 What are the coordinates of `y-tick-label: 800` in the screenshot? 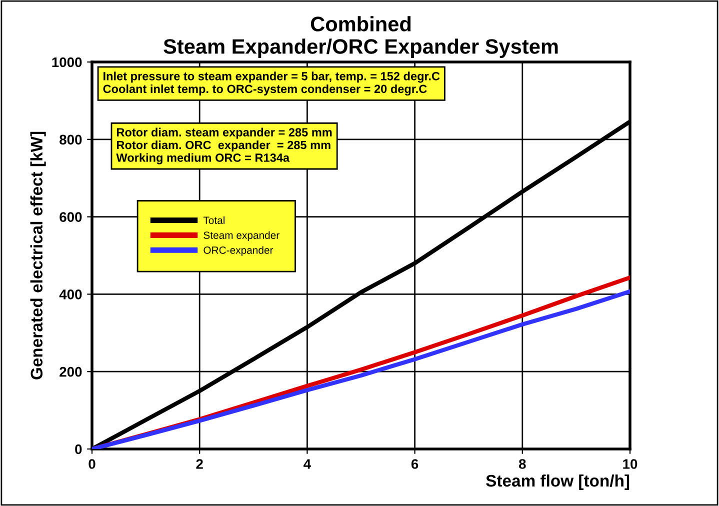 It's located at (71, 139).